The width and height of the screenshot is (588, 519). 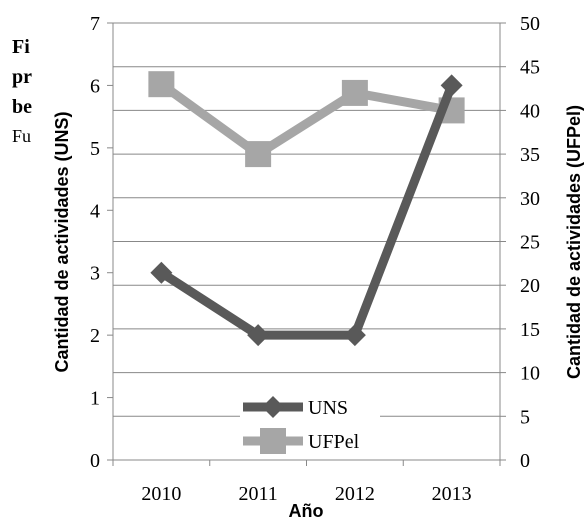 What do you see at coordinates (161, 494) in the screenshot?
I see `x-tick-label: 2010` at bounding box center [161, 494].